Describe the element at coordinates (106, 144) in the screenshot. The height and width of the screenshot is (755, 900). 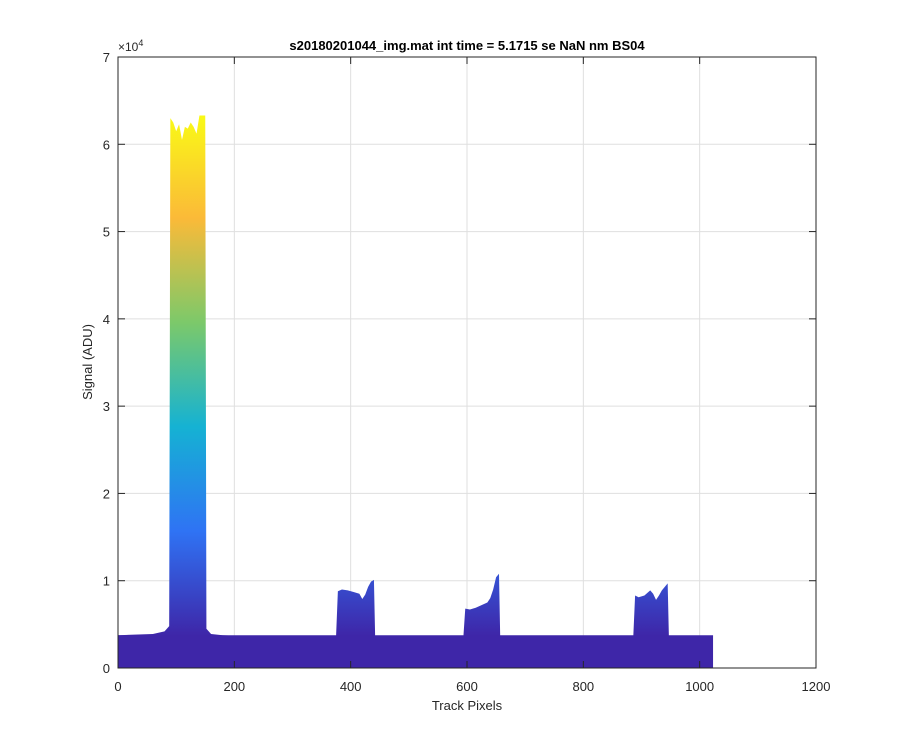
I see `y-tick-label: 6` at that location.